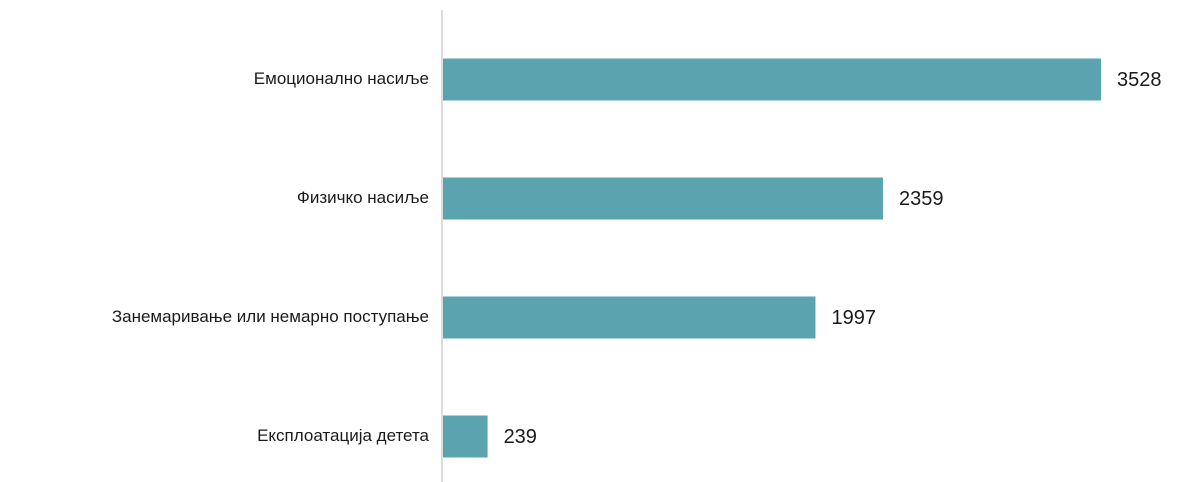  Describe the element at coordinates (1139, 80) in the screenshot. I see `value-label-0: 3528` at that location.